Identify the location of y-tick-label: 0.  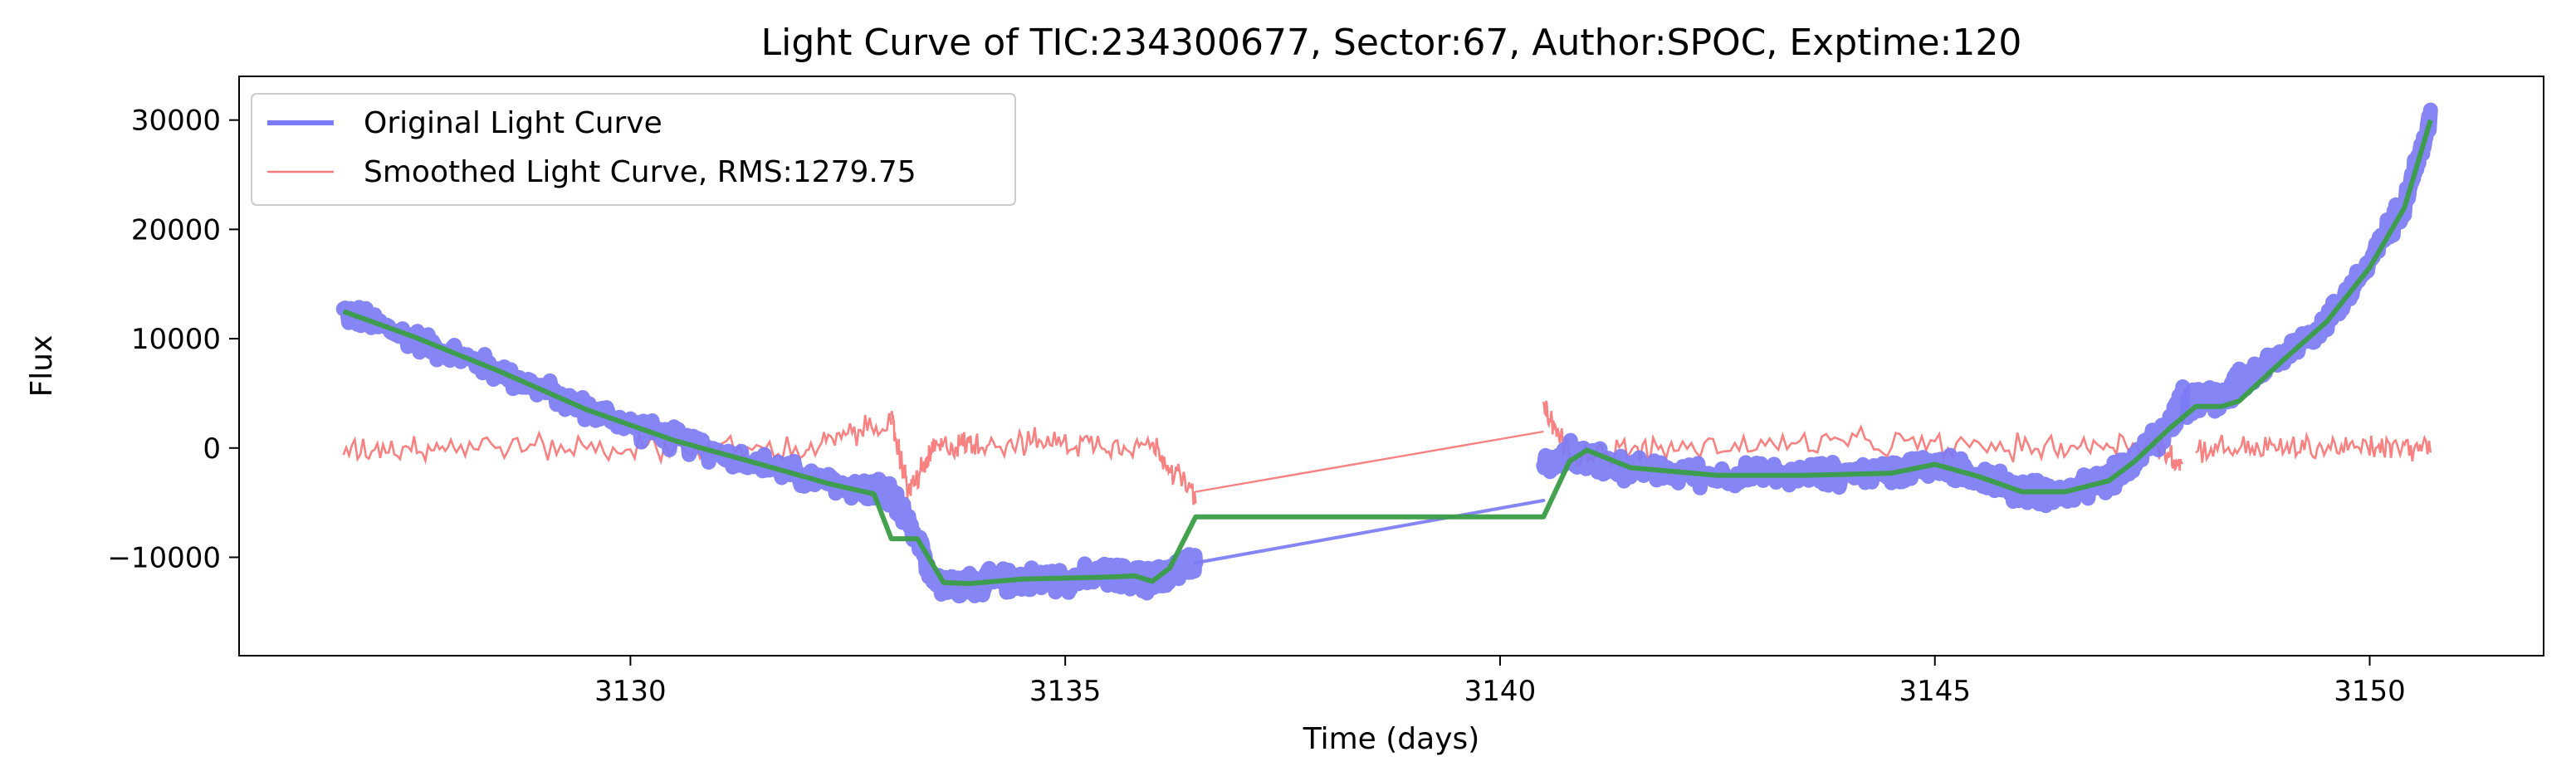
(212, 449).